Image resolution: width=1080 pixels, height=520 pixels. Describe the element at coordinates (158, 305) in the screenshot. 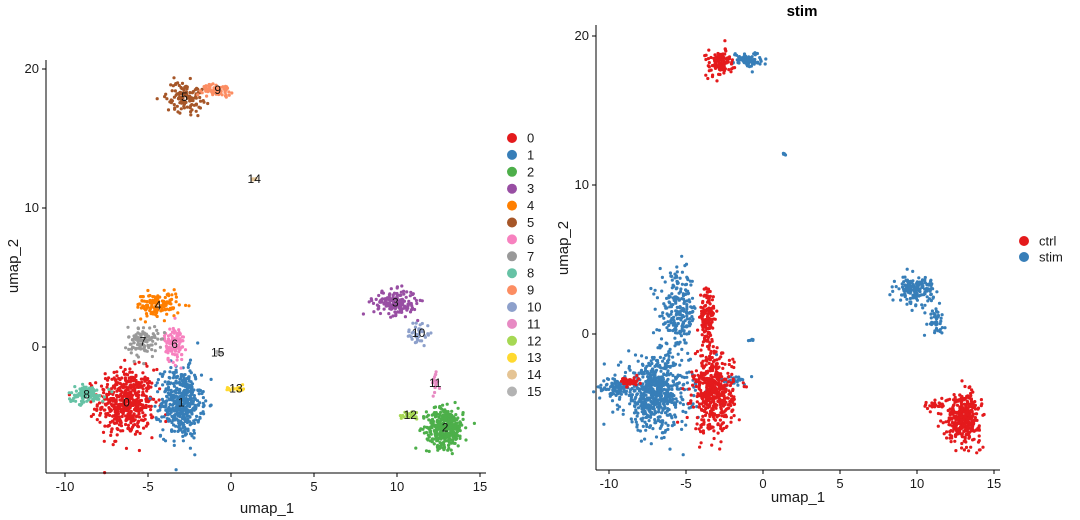

I see `cluster-label: 4` at that location.